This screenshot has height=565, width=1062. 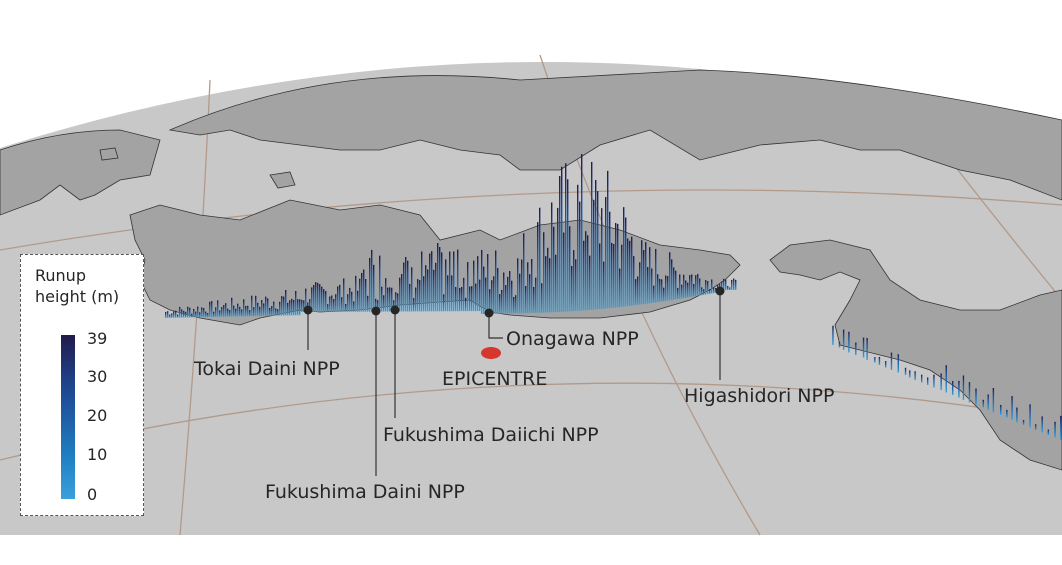 I want to click on label-tokai: Tokai Daini NPP, so click(x=266, y=369).